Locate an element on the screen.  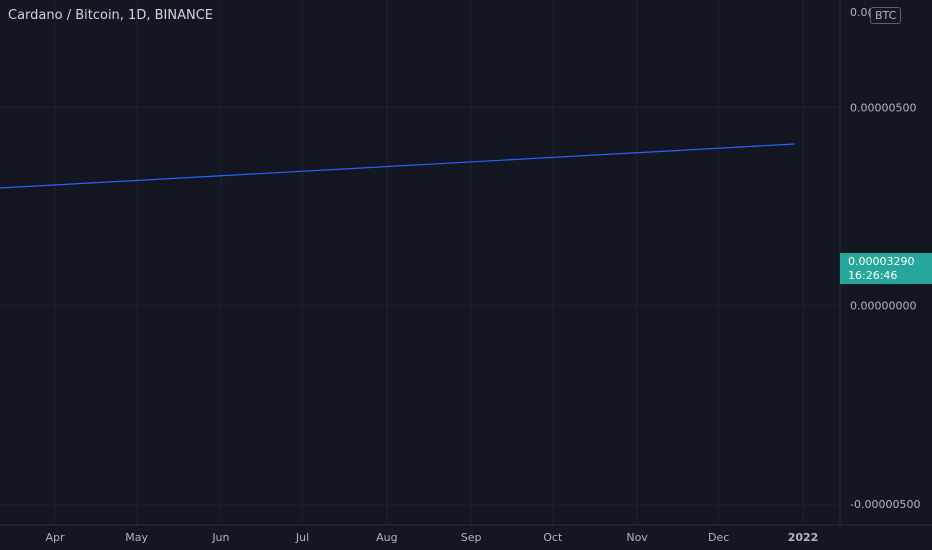
time-tick-label: Dec is located at coordinates (718, 537).